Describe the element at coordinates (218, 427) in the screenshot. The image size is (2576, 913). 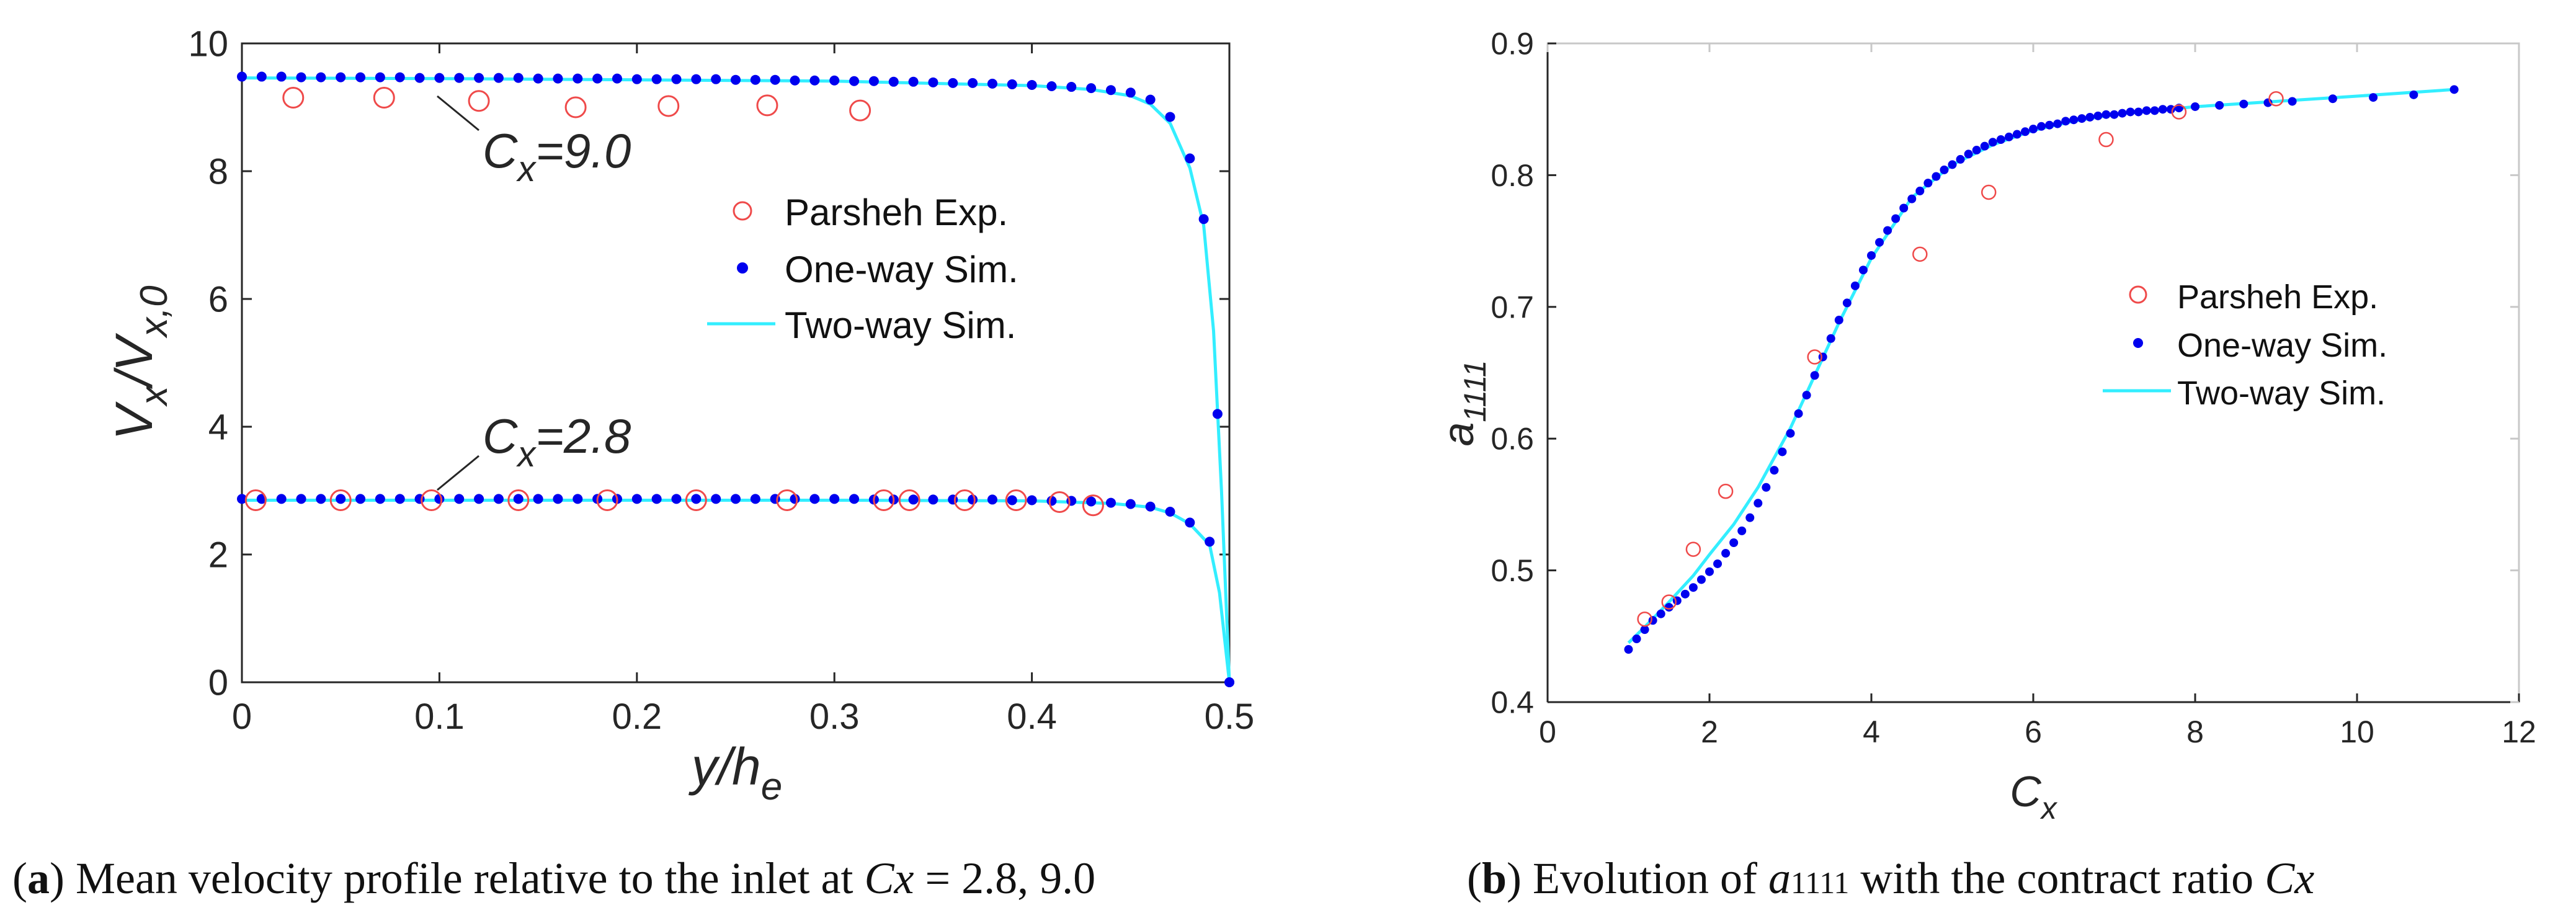
I see `y-tick-label: 4` at that location.